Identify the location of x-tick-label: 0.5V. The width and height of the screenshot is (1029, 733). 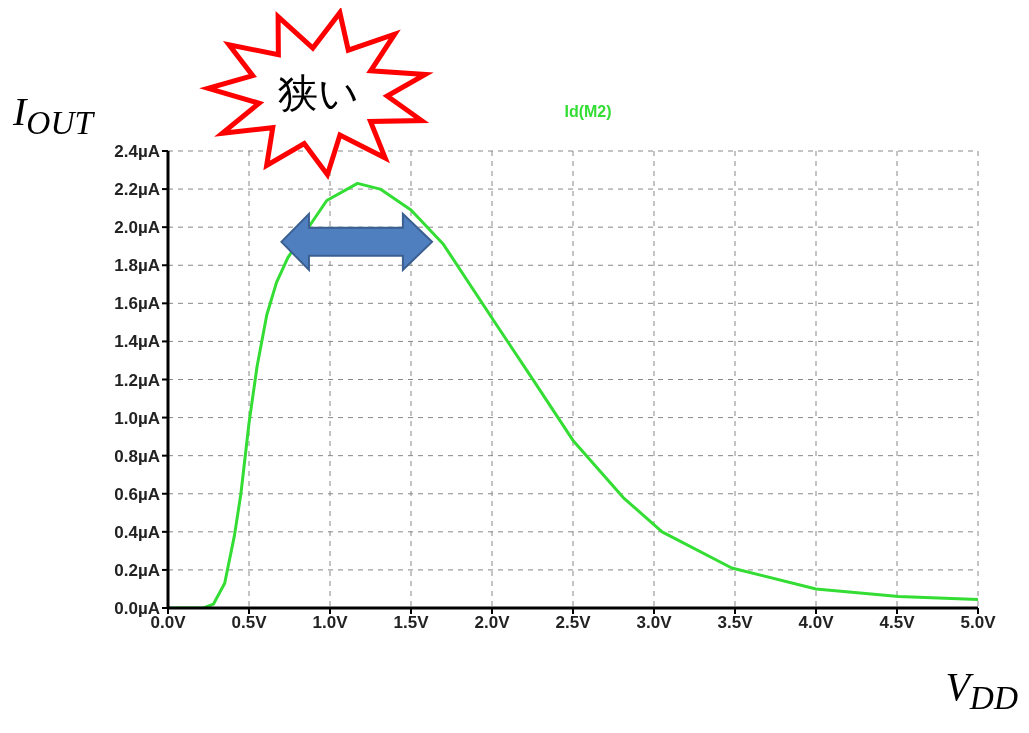
(249, 623).